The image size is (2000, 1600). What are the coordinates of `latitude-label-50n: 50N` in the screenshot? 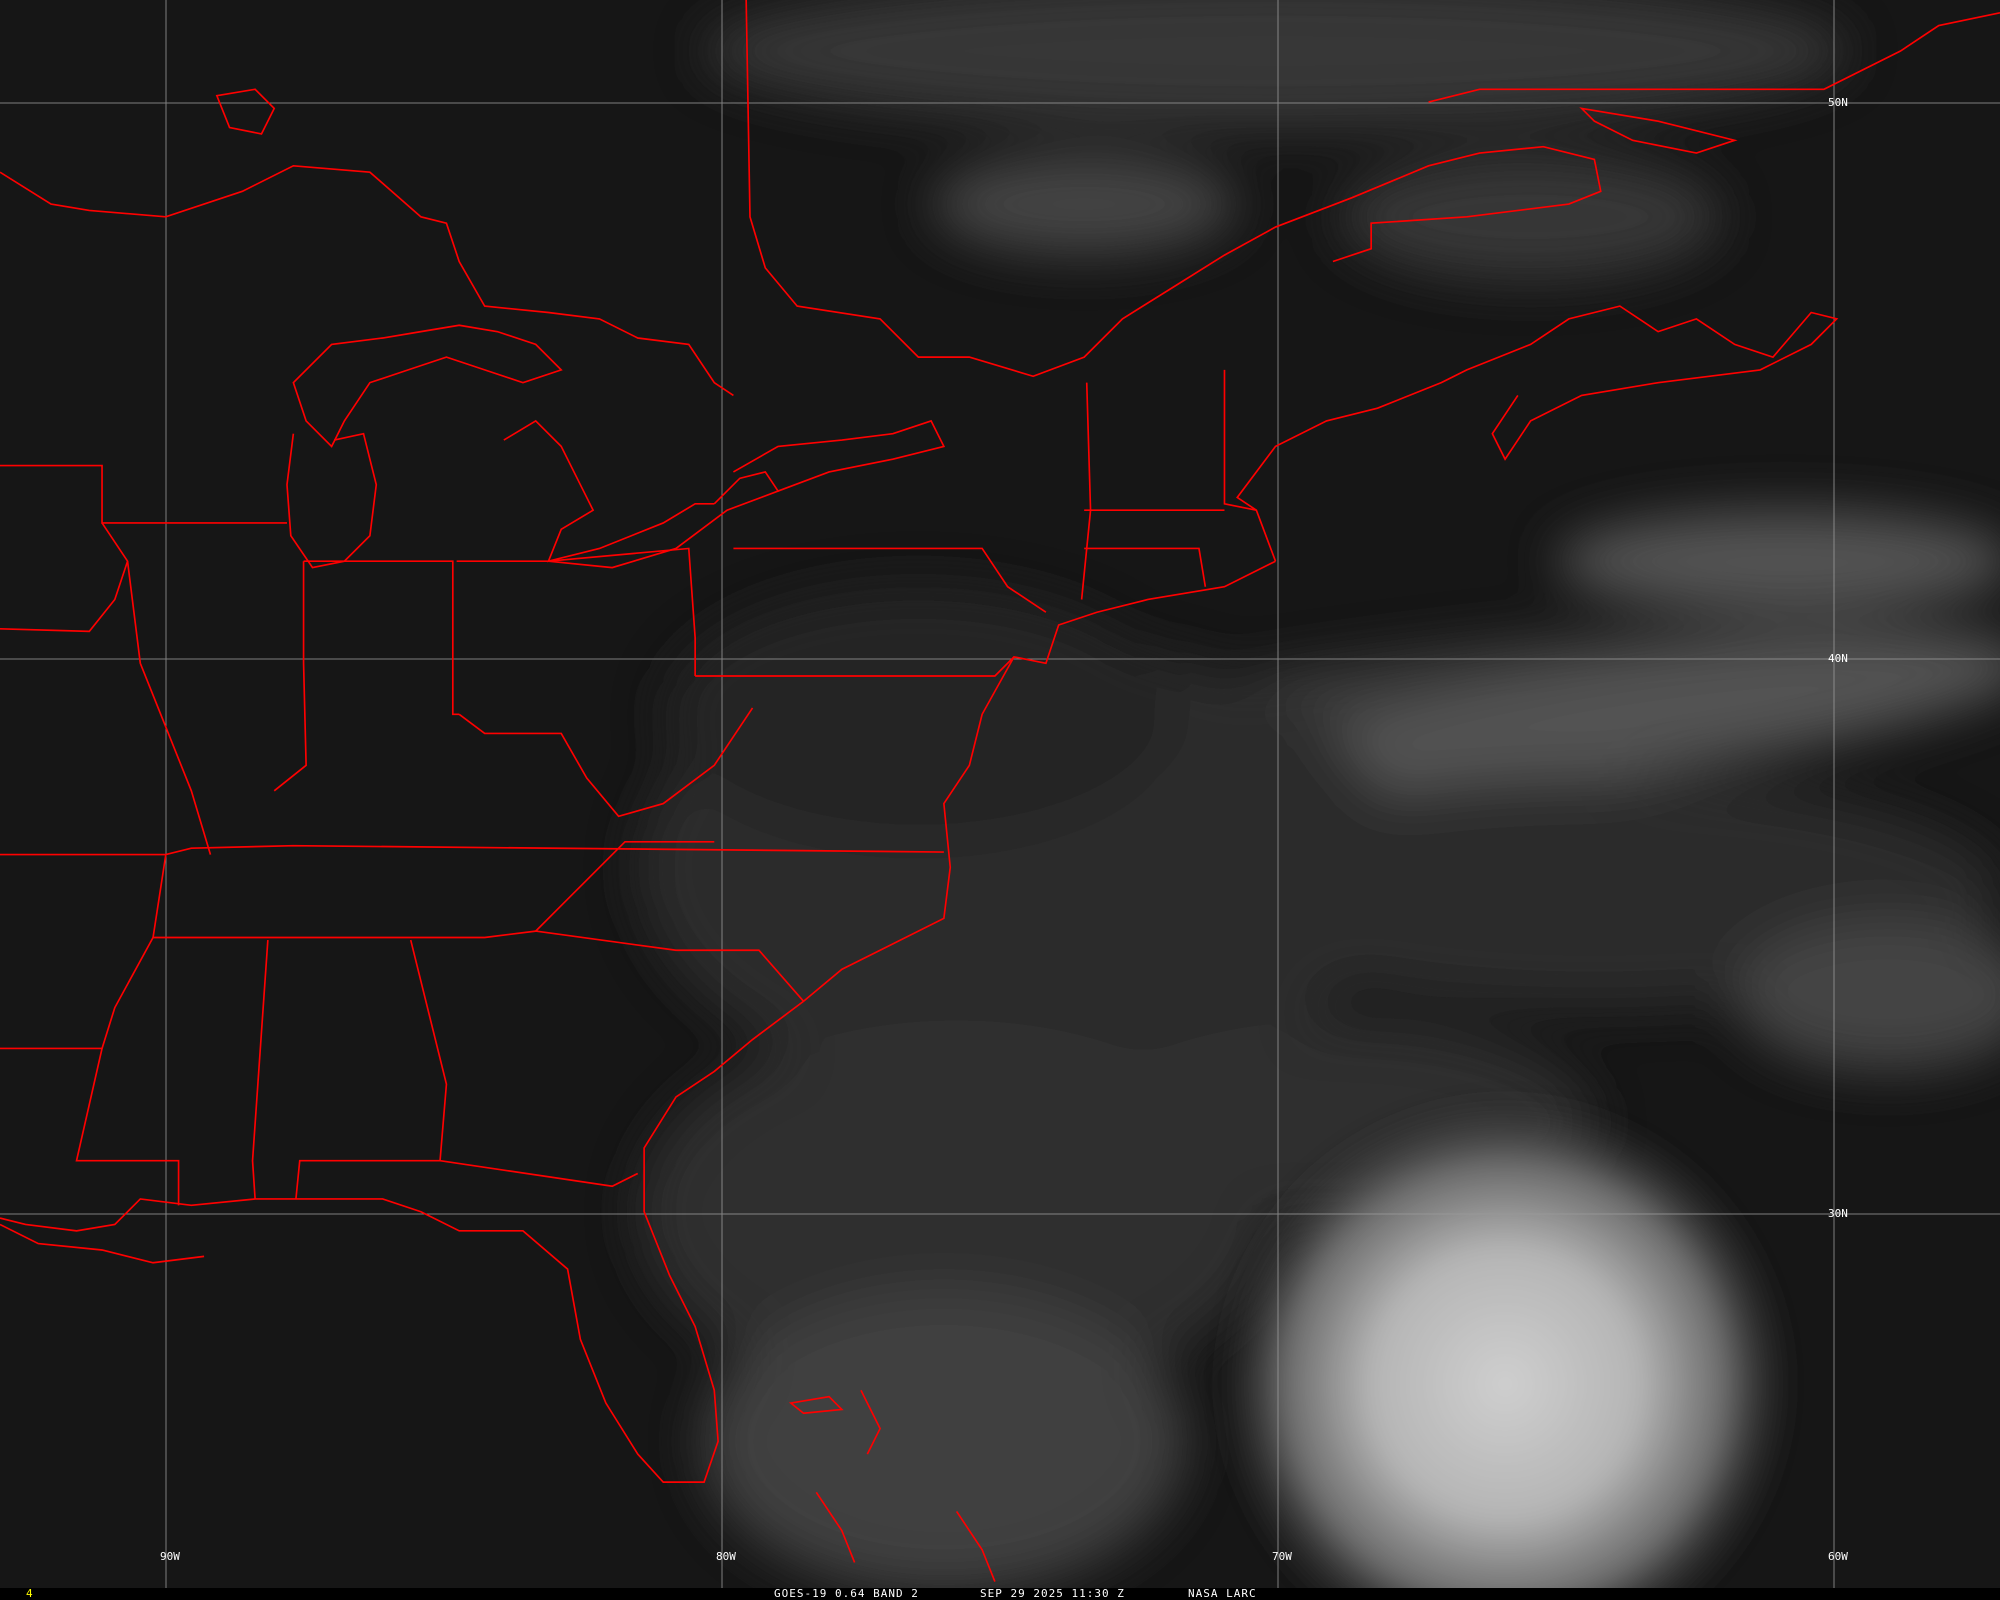 It's located at (1838, 102).